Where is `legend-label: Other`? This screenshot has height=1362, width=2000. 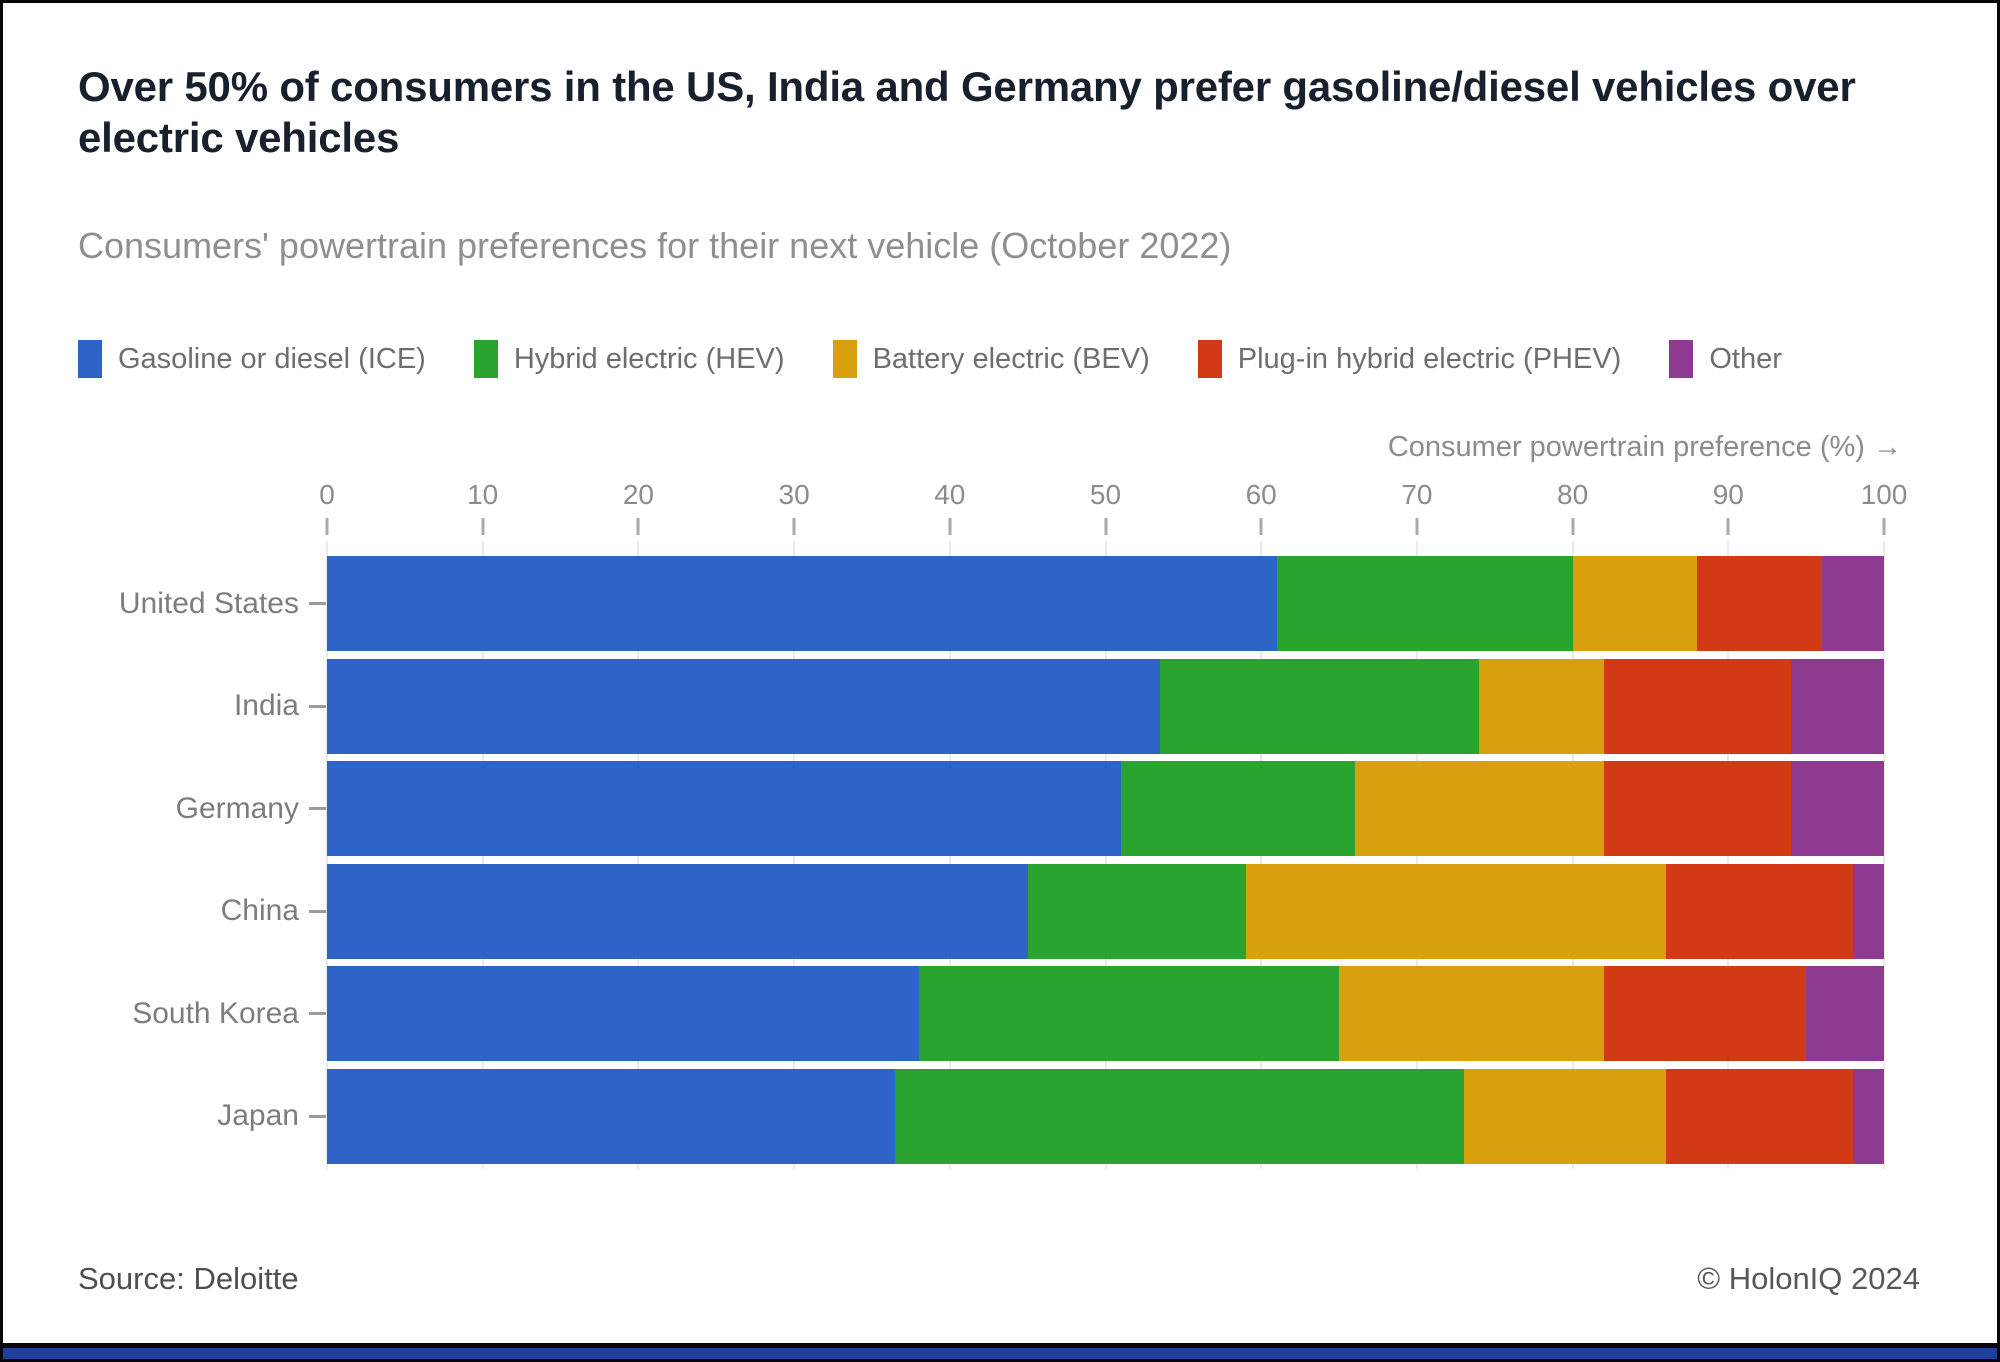
legend-label: Other is located at coordinates (1745, 358).